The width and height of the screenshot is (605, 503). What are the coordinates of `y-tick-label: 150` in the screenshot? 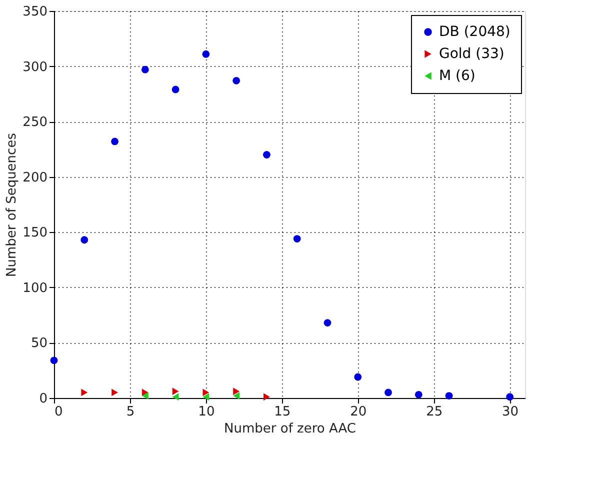 It's located at (35, 233).